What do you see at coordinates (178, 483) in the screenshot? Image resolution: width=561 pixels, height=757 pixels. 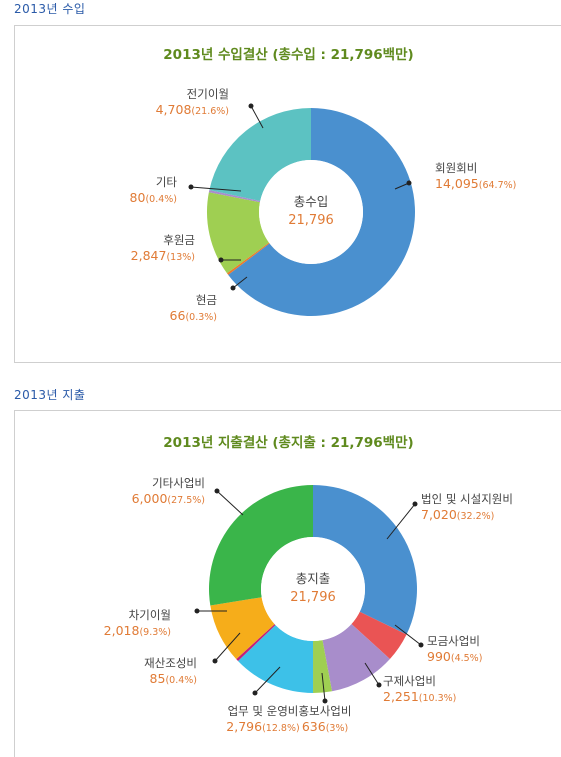 I see `slice-label-name: 기타사업비` at bounding box center [178, 483].